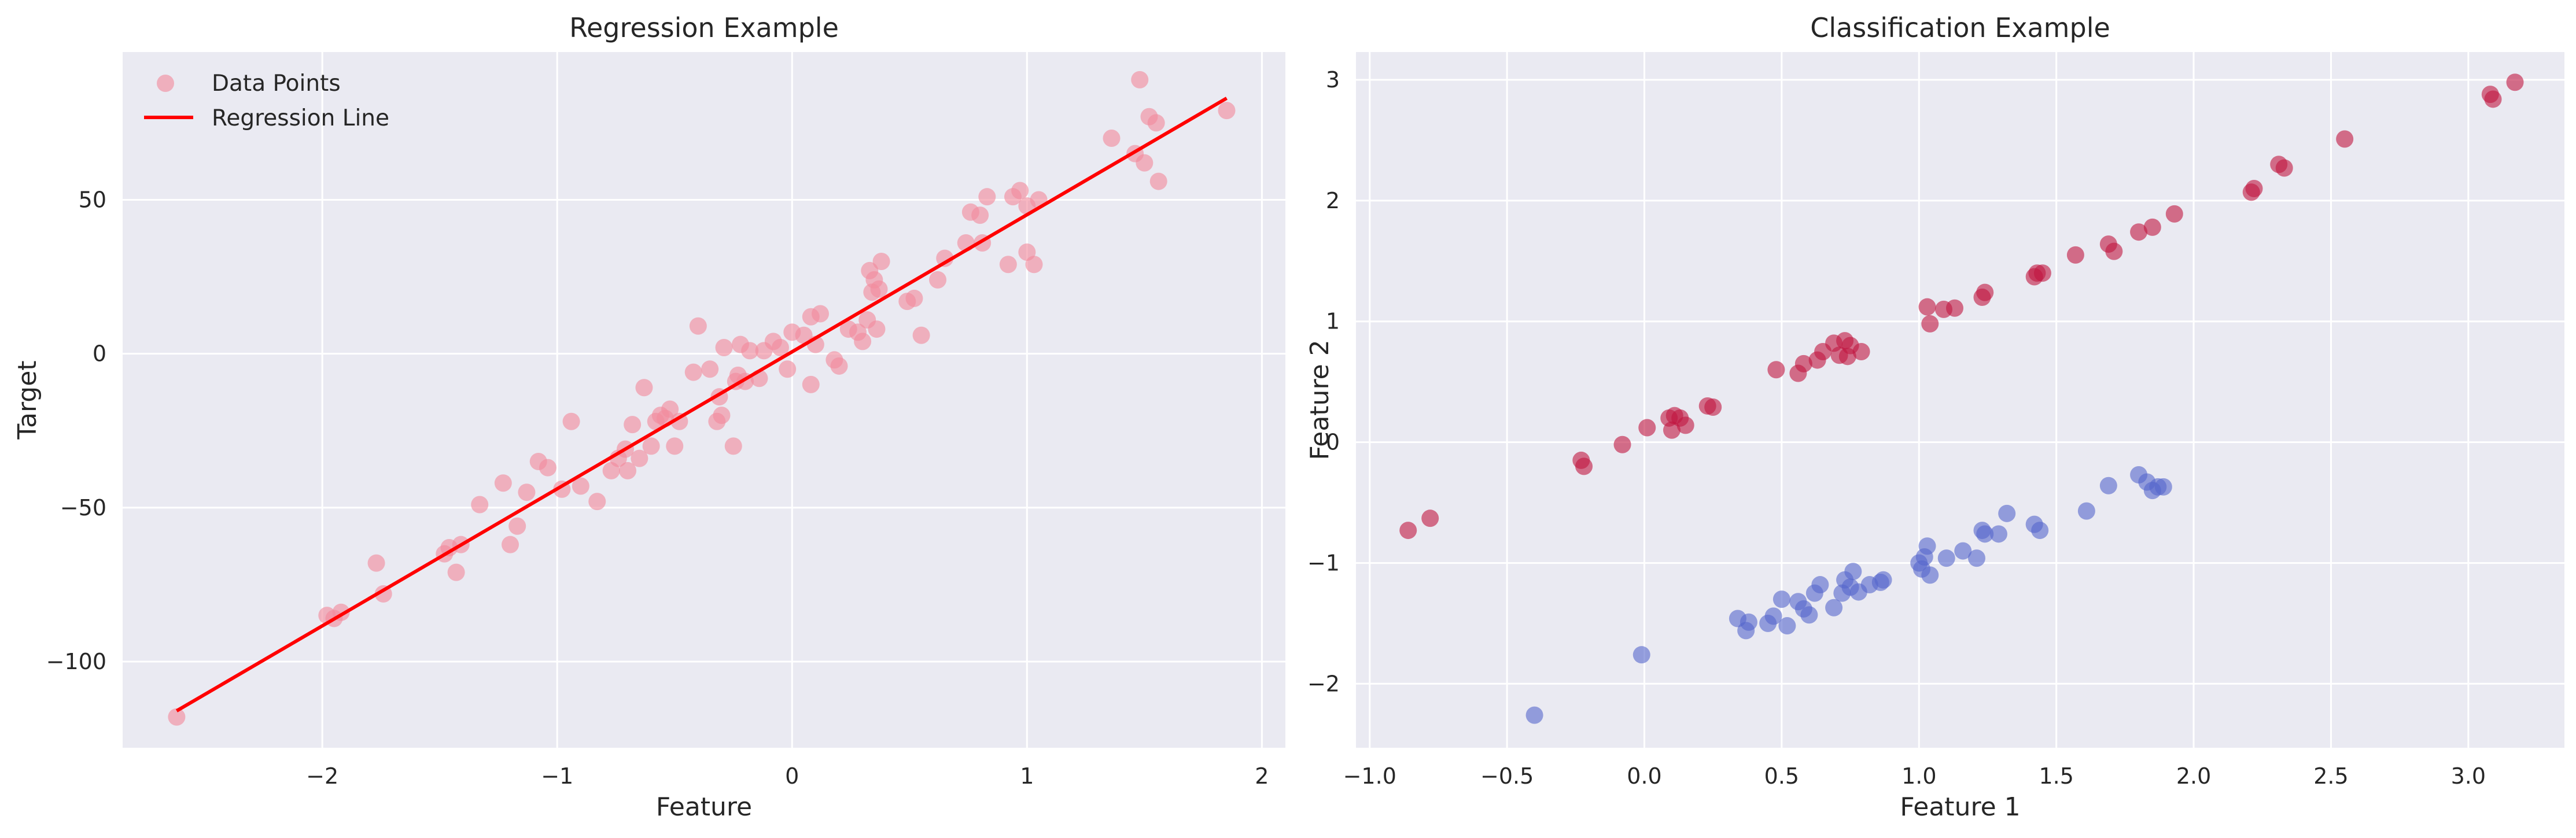 The image size is (2576, 838). What do you see at coordinates (2330, 776) in the screenshot?
I see `x-tick-label: 2.5` at bounding box center [2330, 776].